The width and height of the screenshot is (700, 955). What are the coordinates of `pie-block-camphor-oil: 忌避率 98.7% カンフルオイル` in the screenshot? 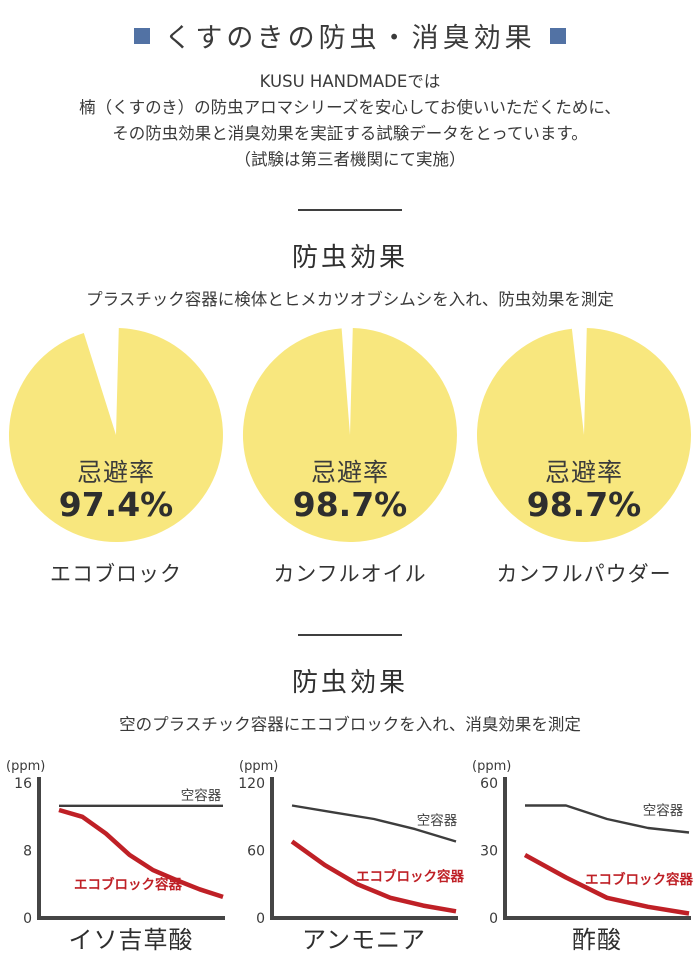 It's located at (350, 456).